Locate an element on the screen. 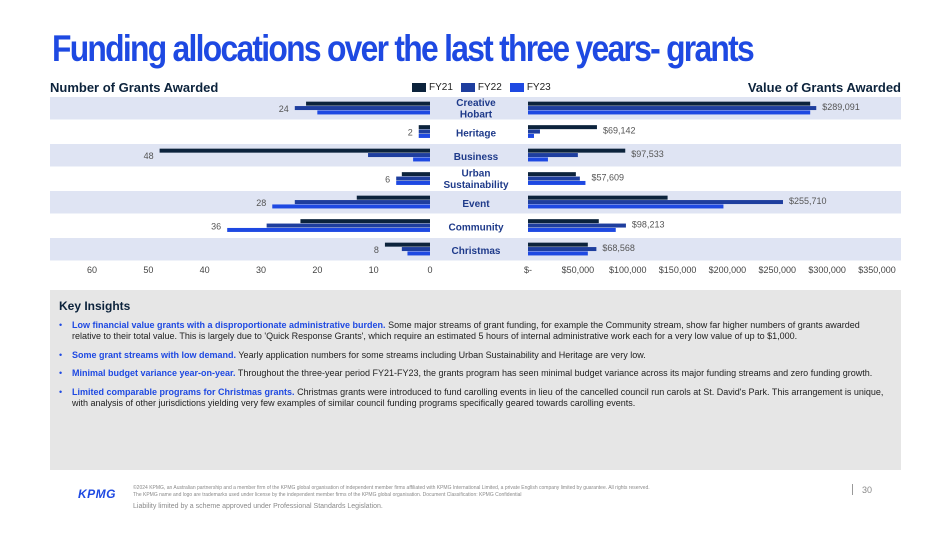  left-axis-tick: 40 is located at coordinates (205, 270).